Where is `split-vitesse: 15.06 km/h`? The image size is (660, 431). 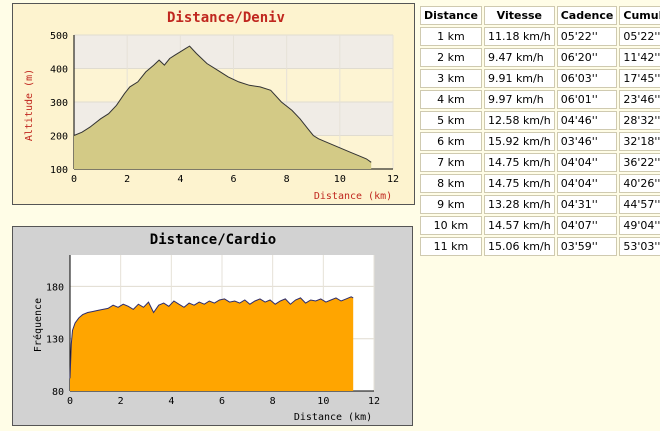 split-vitesse: 15.06 km/h is located at coordinates (519, 246).